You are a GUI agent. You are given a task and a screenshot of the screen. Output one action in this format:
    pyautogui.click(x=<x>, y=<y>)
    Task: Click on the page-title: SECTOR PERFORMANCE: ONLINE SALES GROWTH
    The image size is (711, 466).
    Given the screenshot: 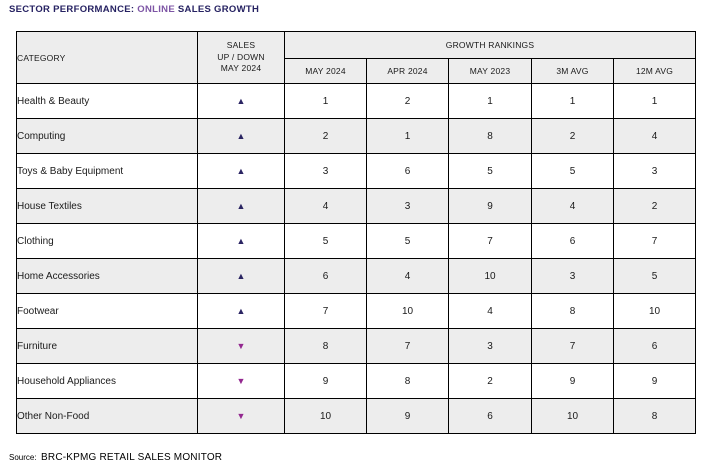 What is the action you would take?
    pyautogui.click(x=134, y=9)
    